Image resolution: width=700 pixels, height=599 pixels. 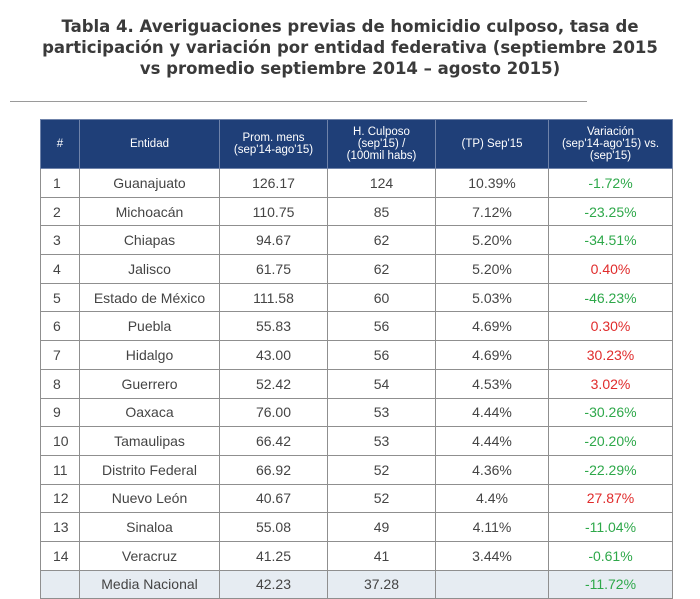 I want to click on cell-number: 4, so click(x=60, y=269).